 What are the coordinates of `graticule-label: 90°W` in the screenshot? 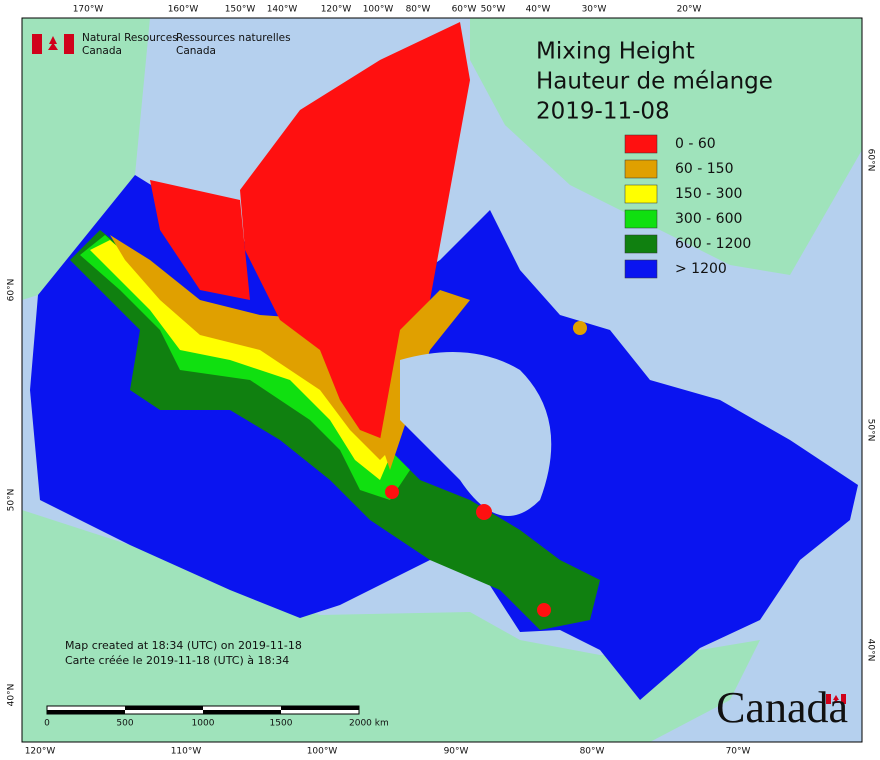 It's located at (456, 752).